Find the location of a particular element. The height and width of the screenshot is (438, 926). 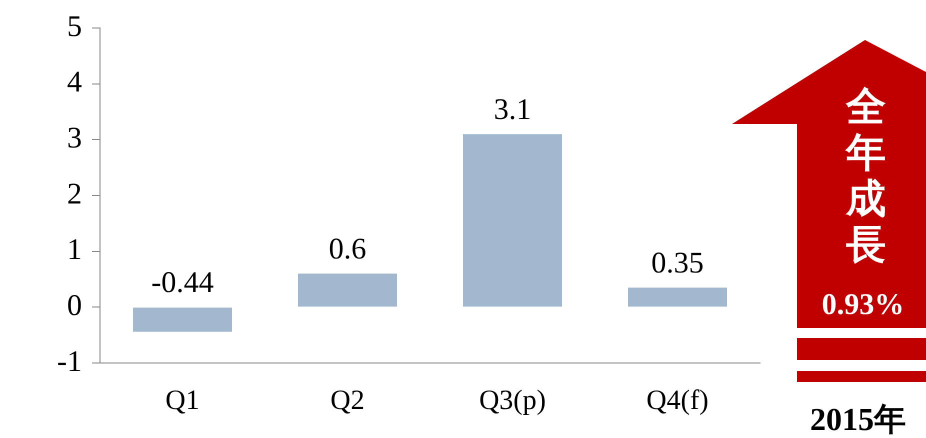

y-tick-label: 4 is located at coordinates (74, 82).